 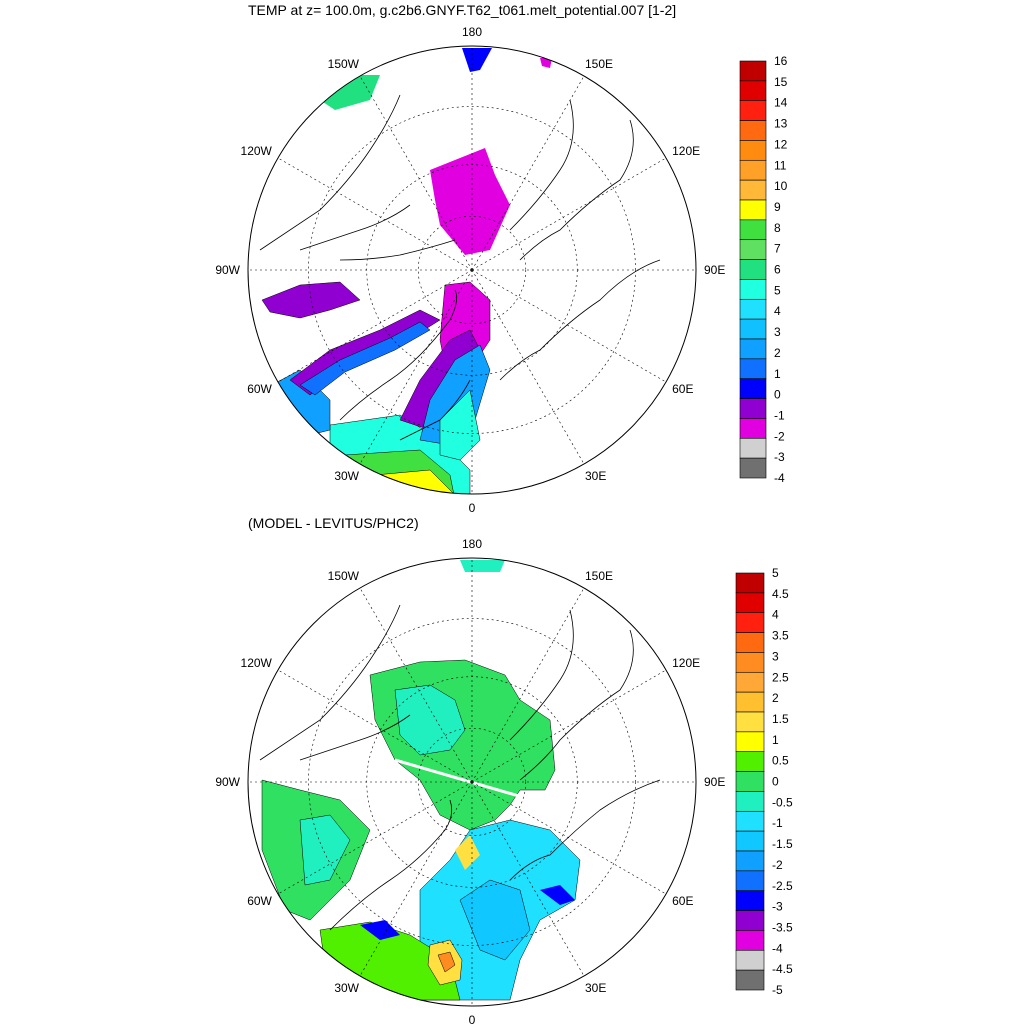 I want to click on bottom-region-bering-cyan, so click(x=482, y=566).